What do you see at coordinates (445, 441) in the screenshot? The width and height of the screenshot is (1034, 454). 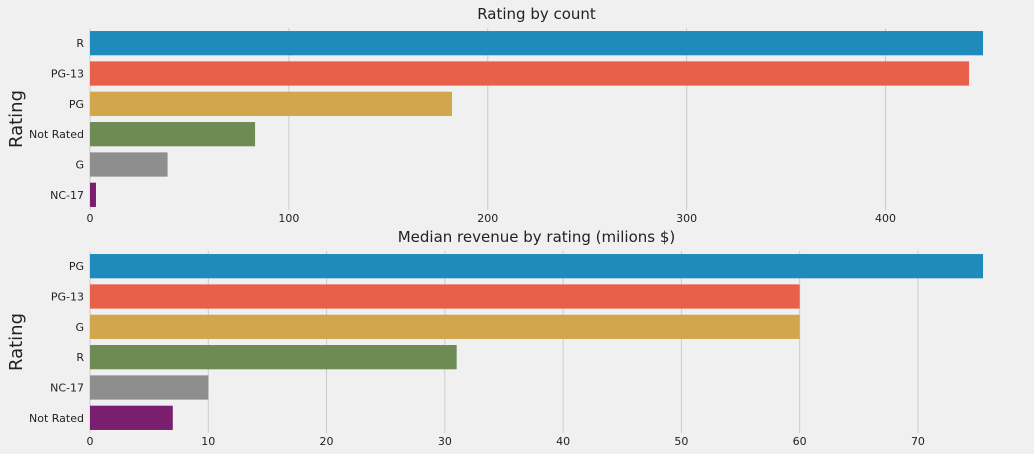 I see `x-tick-label: 30` at bounding box center [445, 441].